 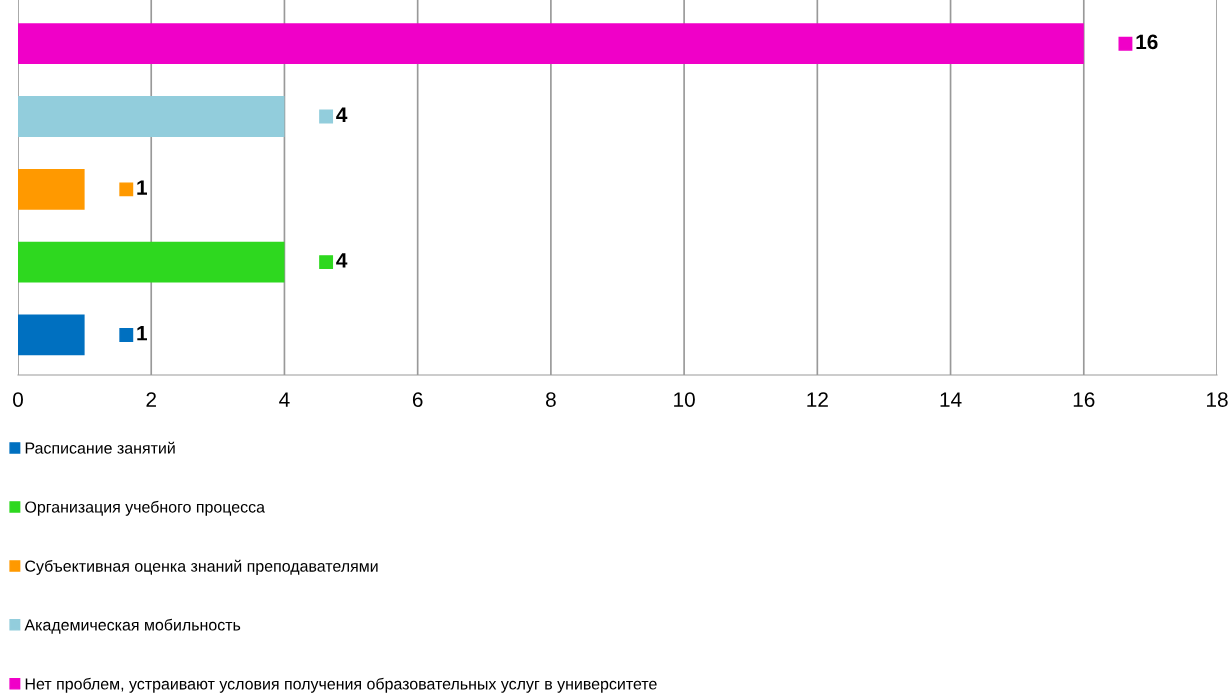 I want to click on x-tick-label: 4, so click(x=284, y=399).